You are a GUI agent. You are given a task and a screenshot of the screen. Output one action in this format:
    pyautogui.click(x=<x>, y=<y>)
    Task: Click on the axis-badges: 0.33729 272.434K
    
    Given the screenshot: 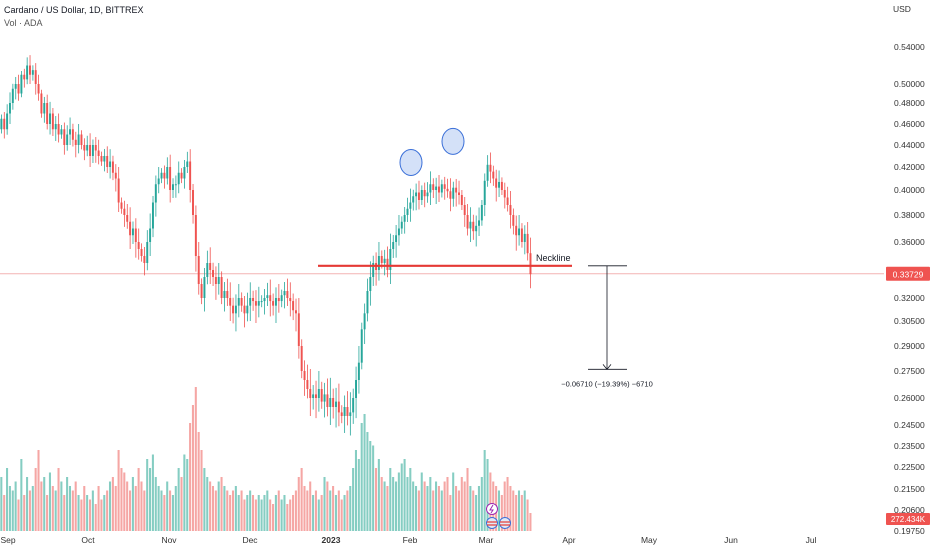 What is the action you would take?
    pyautogui.click(x=908, y=395)
    